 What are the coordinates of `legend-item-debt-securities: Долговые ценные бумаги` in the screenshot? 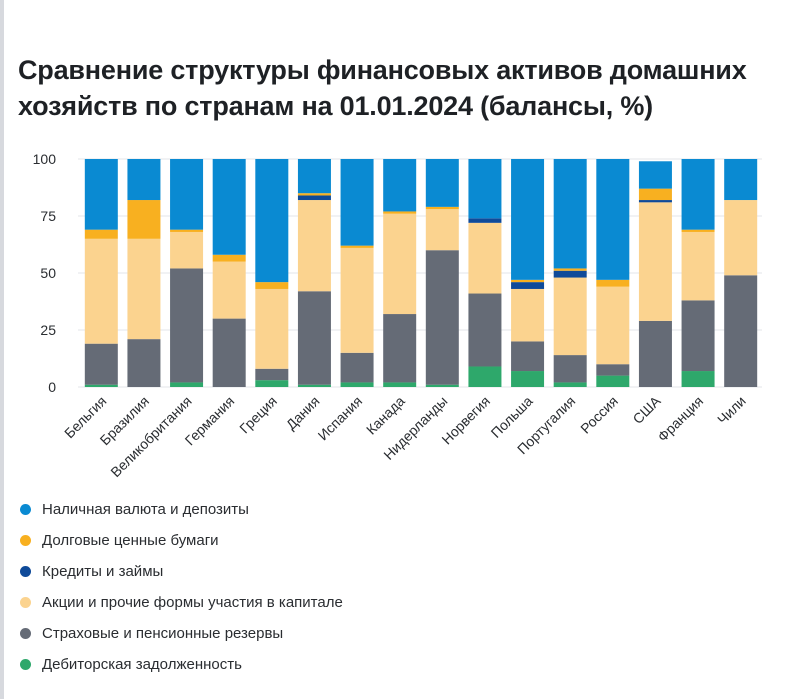 It's located at (181, 540).